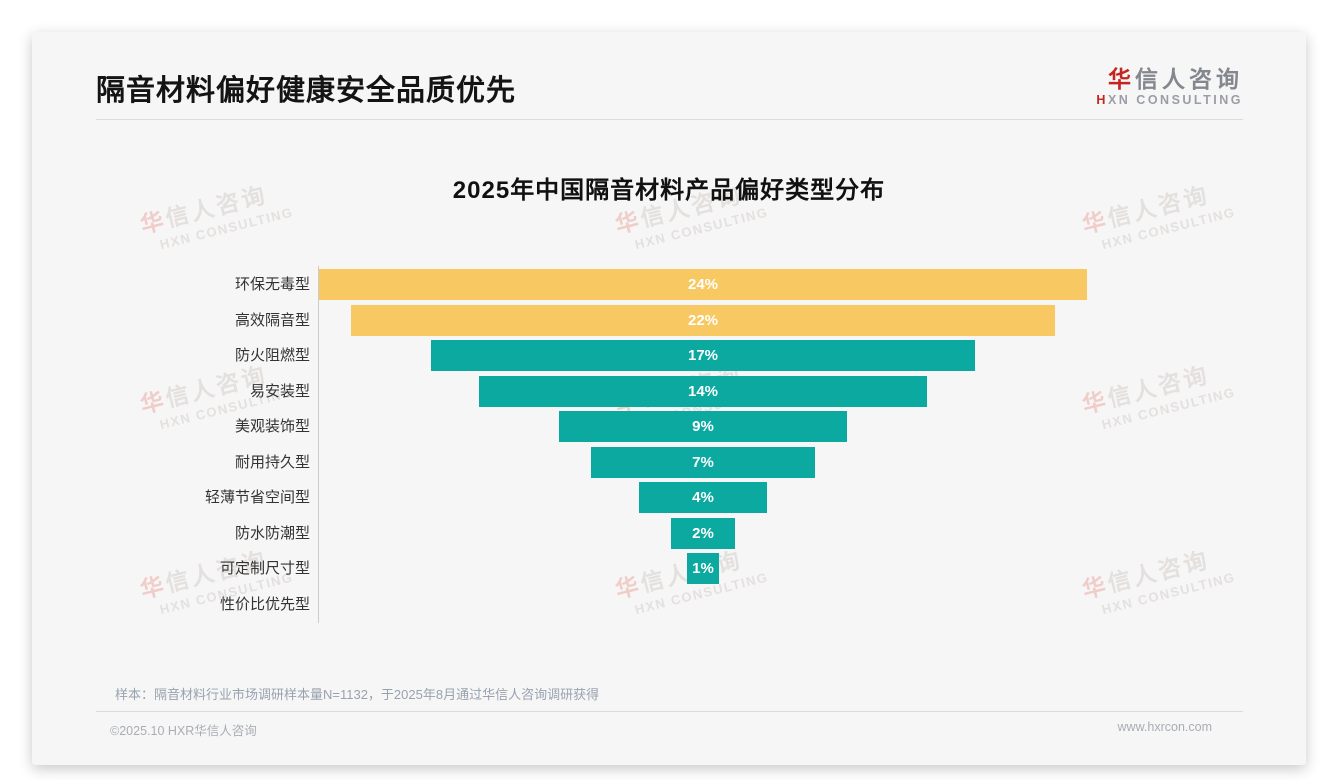  Describe the element at coordinates (703, 284) in the screenshot. I see `bar: 24%` at that location.